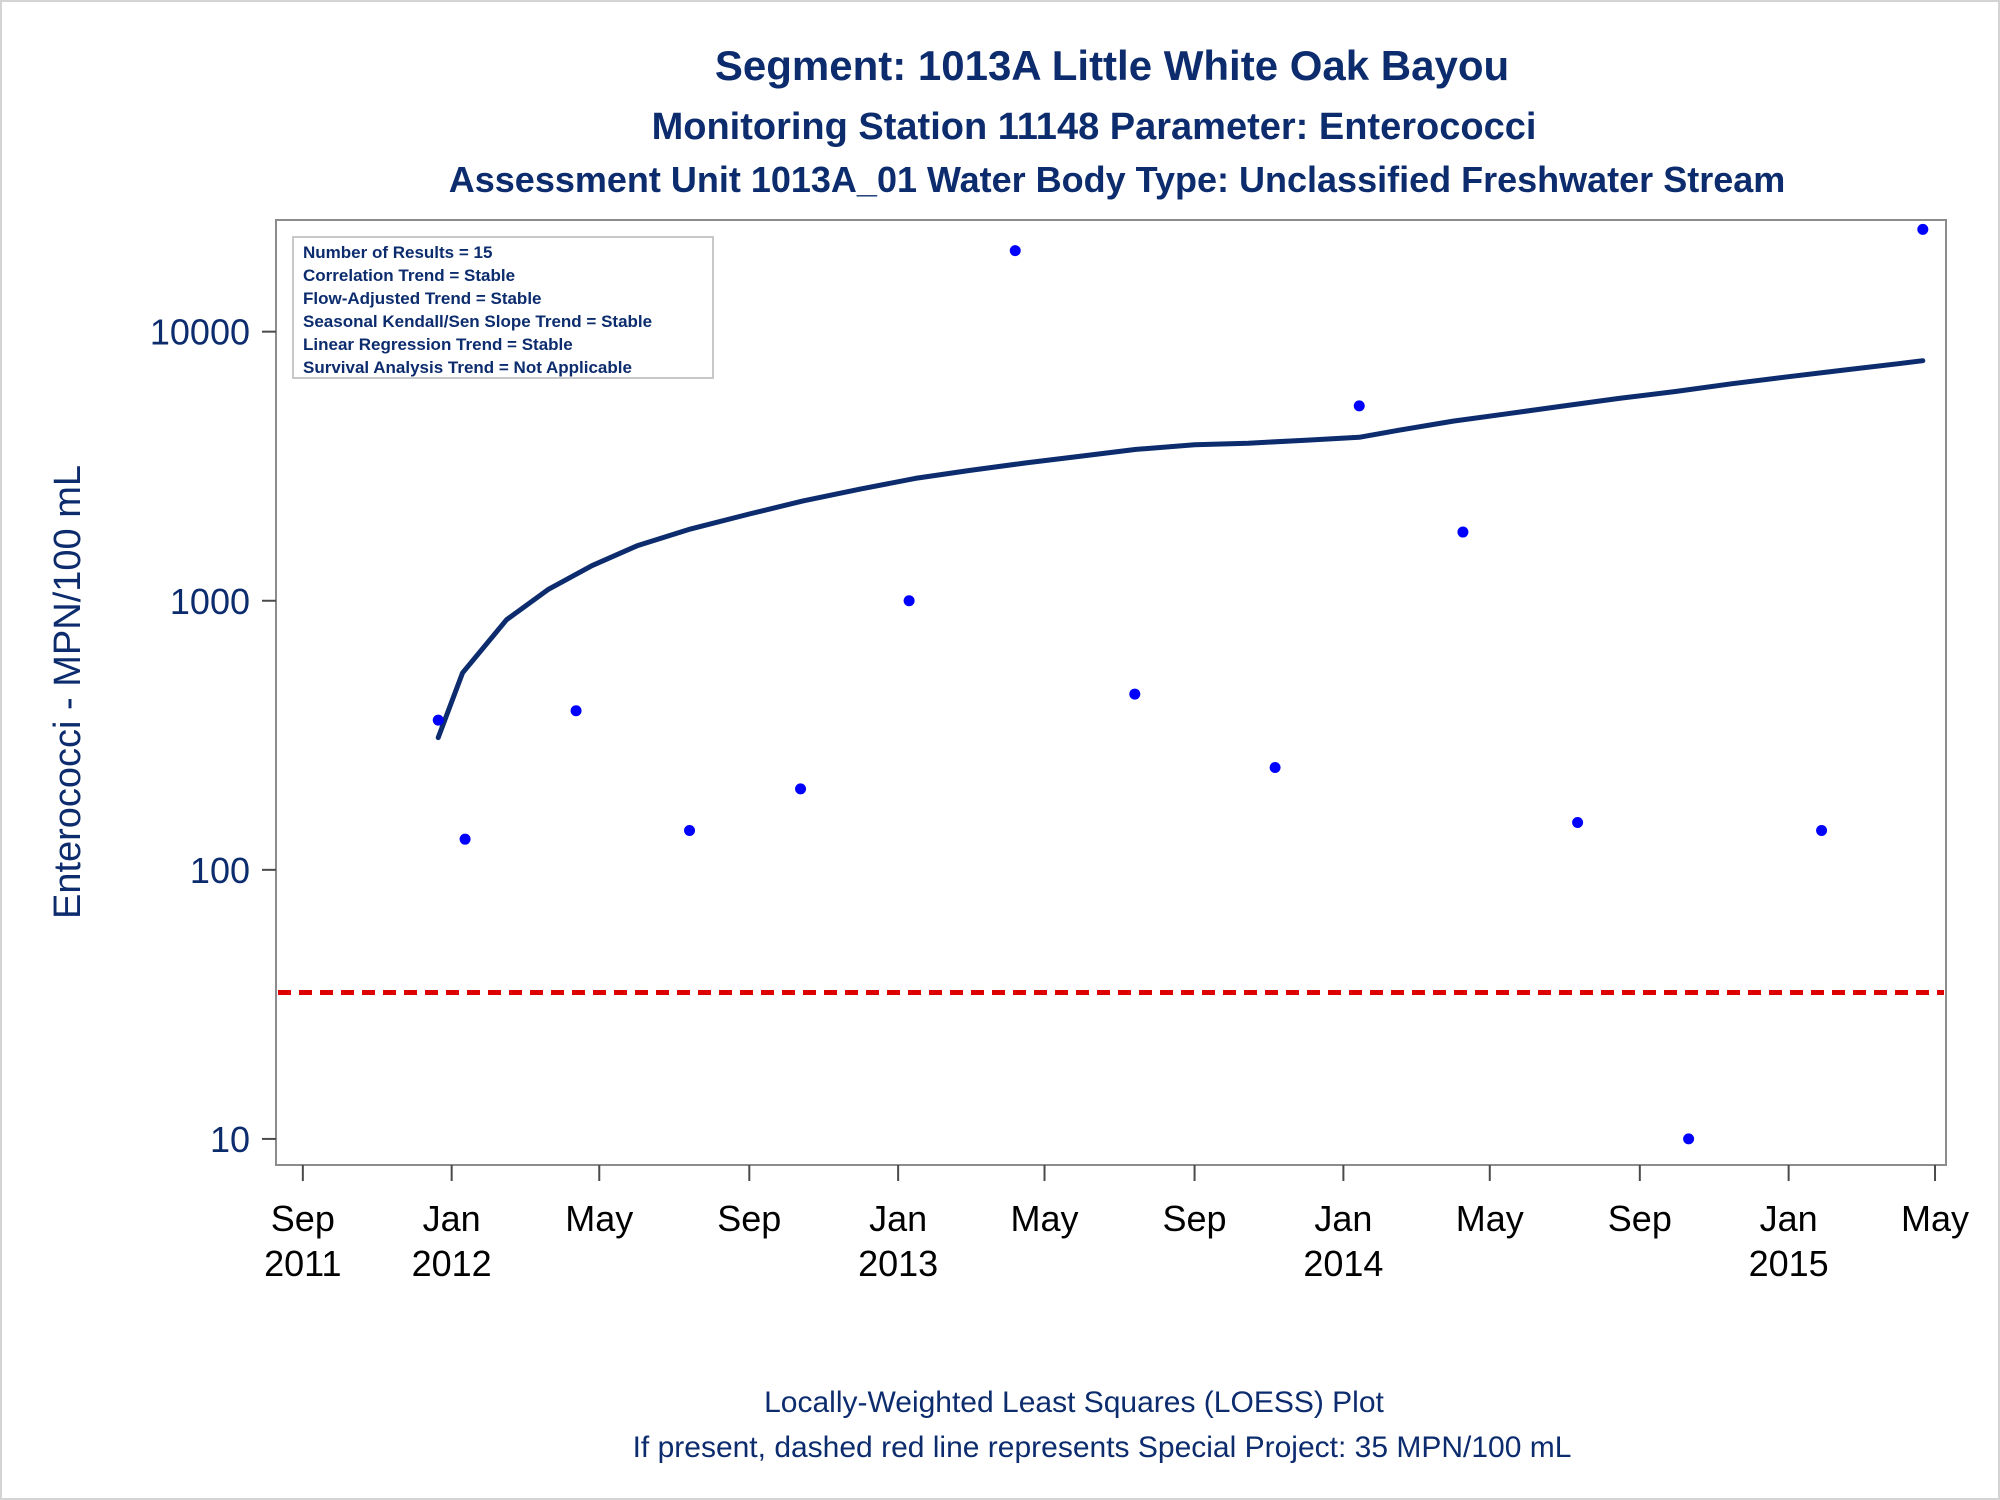 This screenshot has width=2000, height=1500. Describe the element at coordinates (213, 736) in the screenshot. I see `y-axis-ticks: 10 100 1000 10000` at that location.